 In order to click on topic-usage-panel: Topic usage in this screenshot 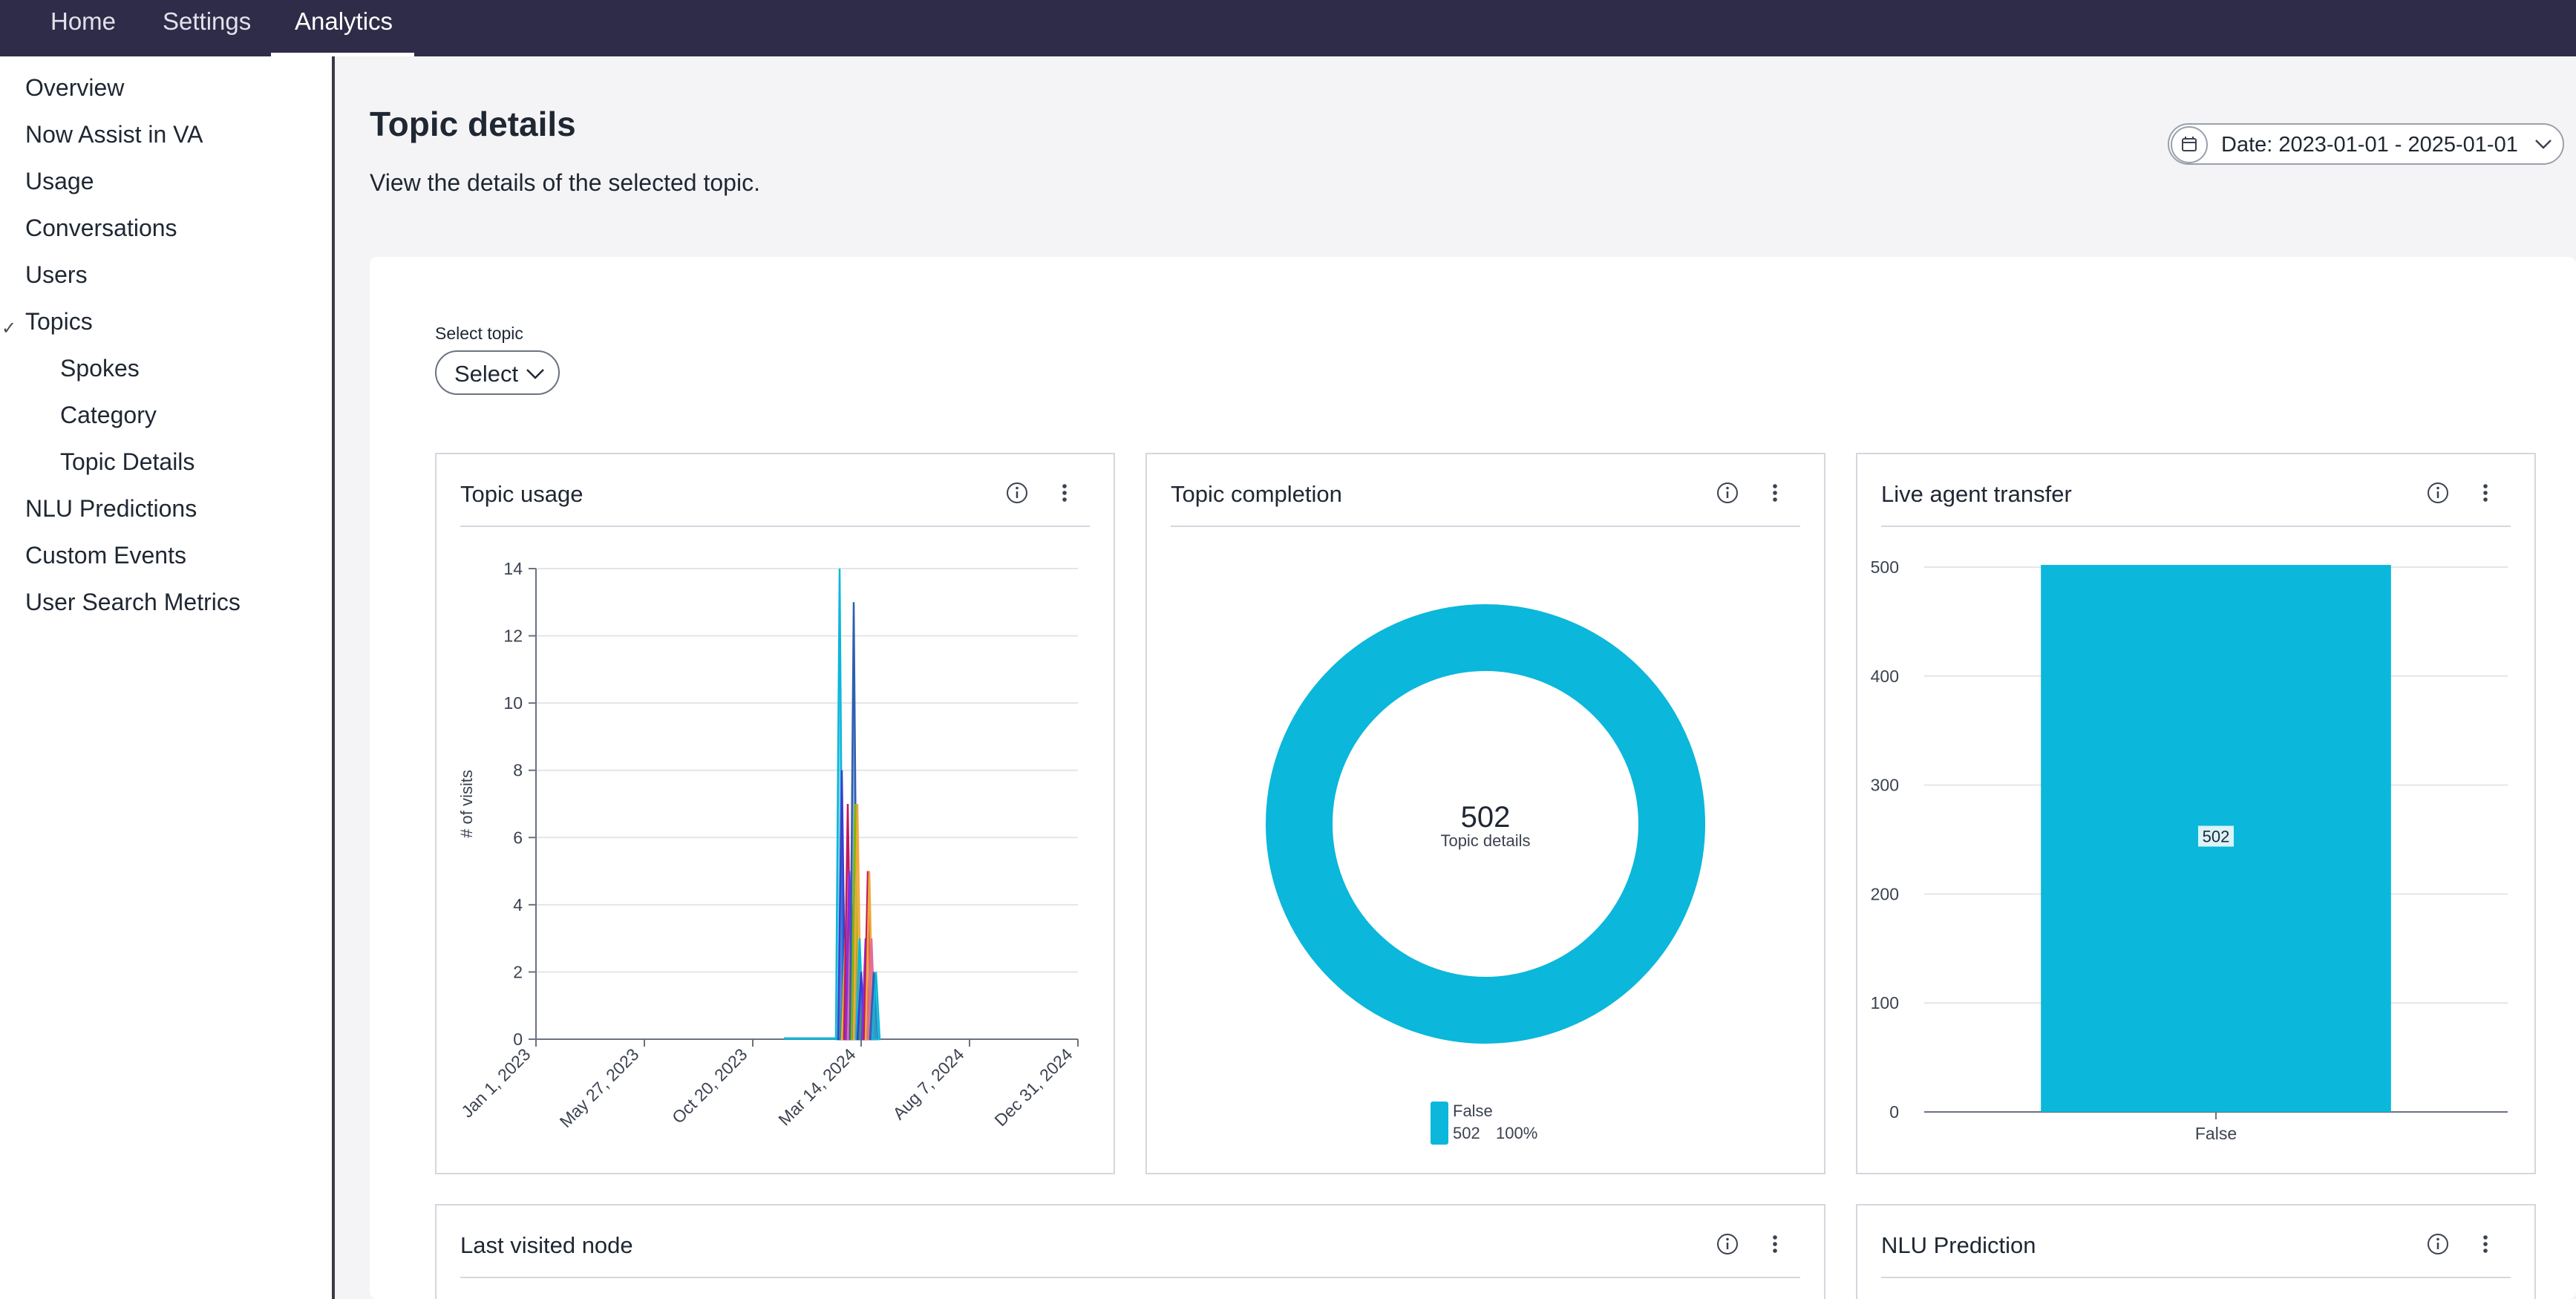, I will do `click(775, 813)`.